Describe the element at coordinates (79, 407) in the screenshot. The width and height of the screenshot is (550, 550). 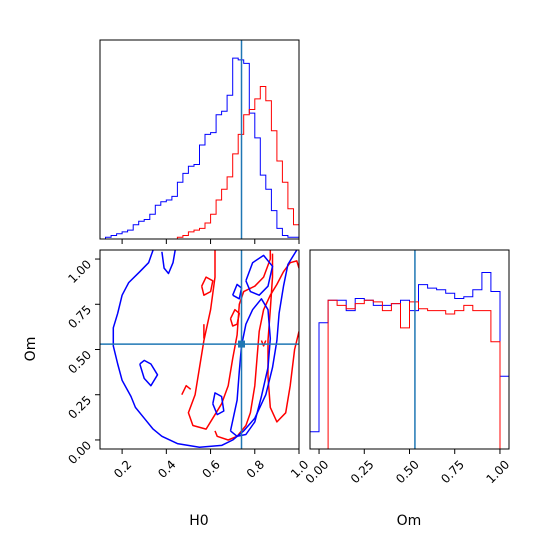
I see `contour-y-tick-label: 0.25` at that location.